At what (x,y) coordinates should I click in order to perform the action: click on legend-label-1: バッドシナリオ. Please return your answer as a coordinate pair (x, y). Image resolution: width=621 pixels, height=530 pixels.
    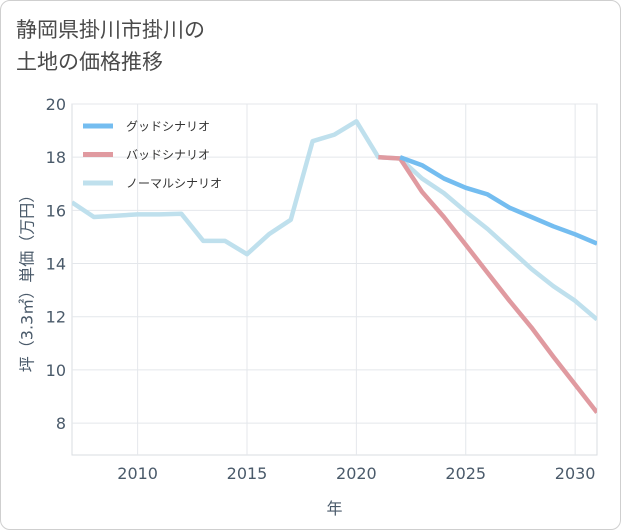
    Looking at the image, I should click on (168, 155).